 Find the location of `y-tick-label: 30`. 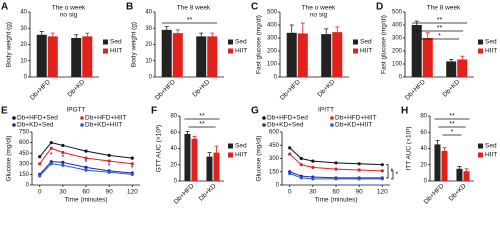

y-tick-label: 30 is located at coordinates (23, 29).